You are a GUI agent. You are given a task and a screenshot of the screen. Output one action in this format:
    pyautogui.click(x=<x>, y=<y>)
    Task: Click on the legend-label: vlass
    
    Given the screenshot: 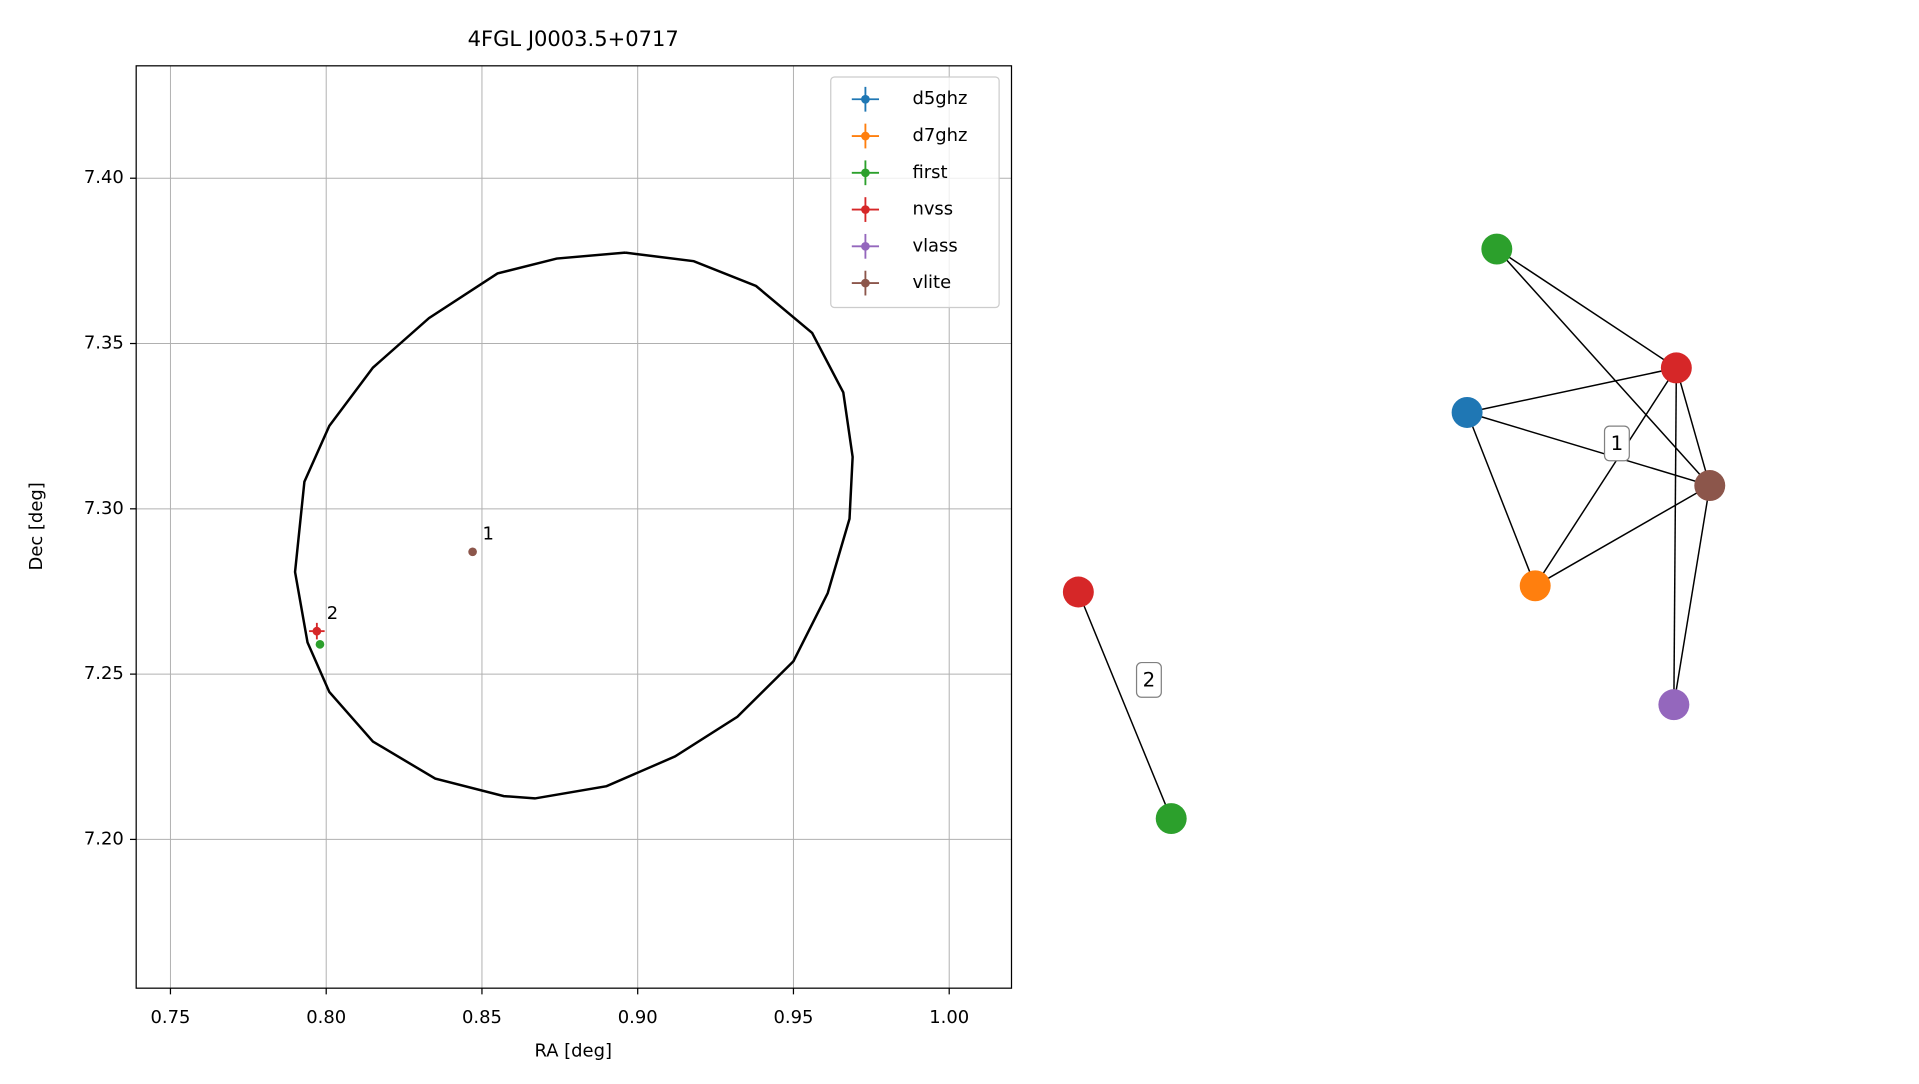 What is the action you would take?
    pyautogui.click(x=934, y=245)
    